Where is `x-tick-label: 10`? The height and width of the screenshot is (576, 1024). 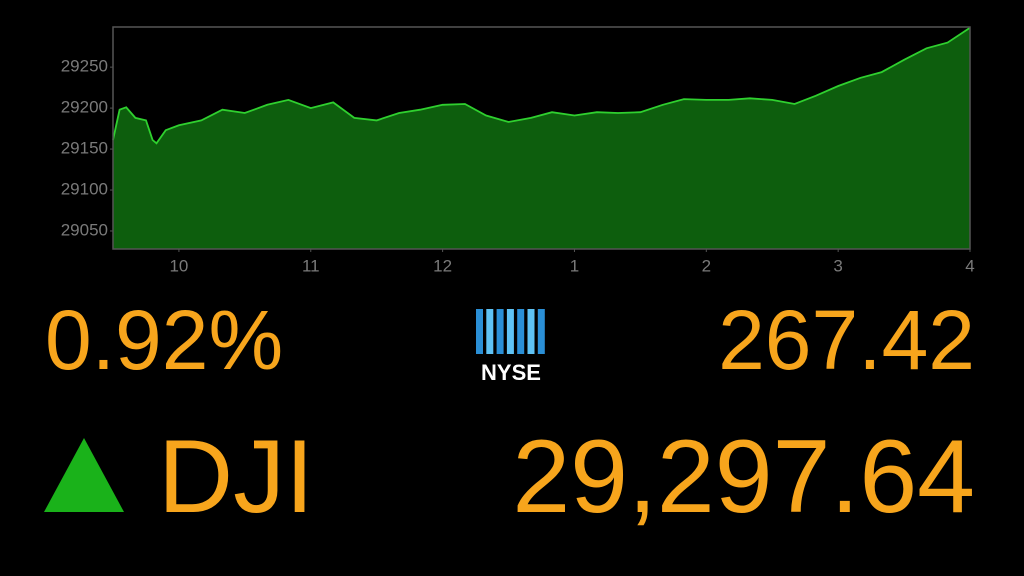 x-tick-label: 10 is located at coordinates (178, 265).